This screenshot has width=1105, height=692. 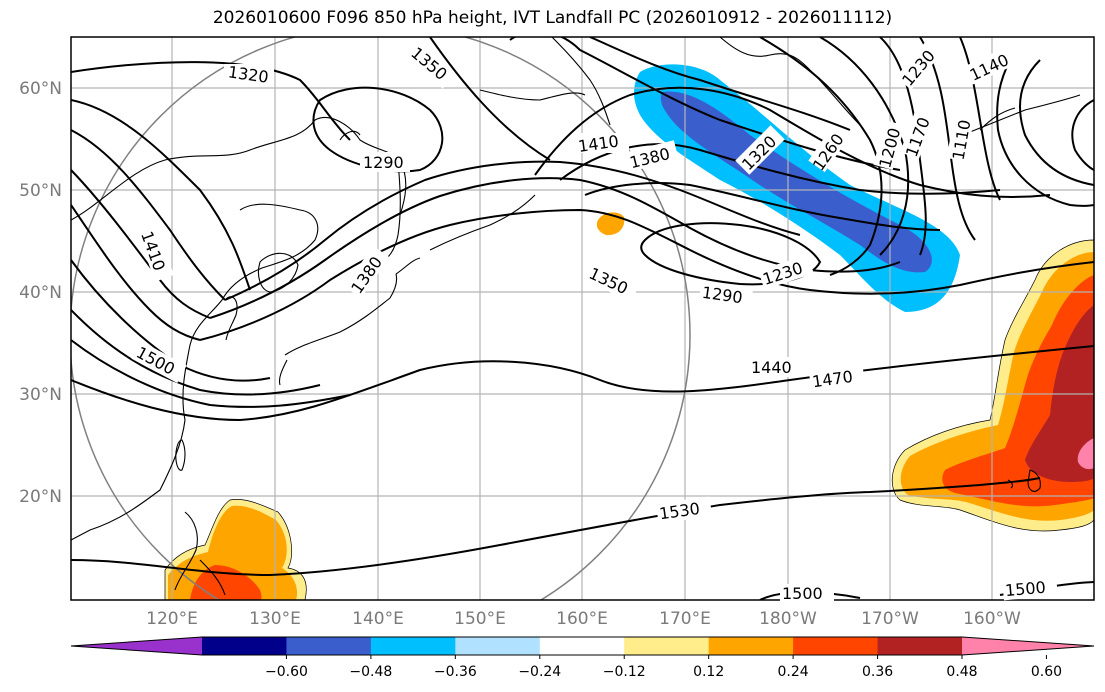 I want to click on lat-axis-labels: 60°N 50°N 40°N 30°N 20°N, so click(x=40, y=293).